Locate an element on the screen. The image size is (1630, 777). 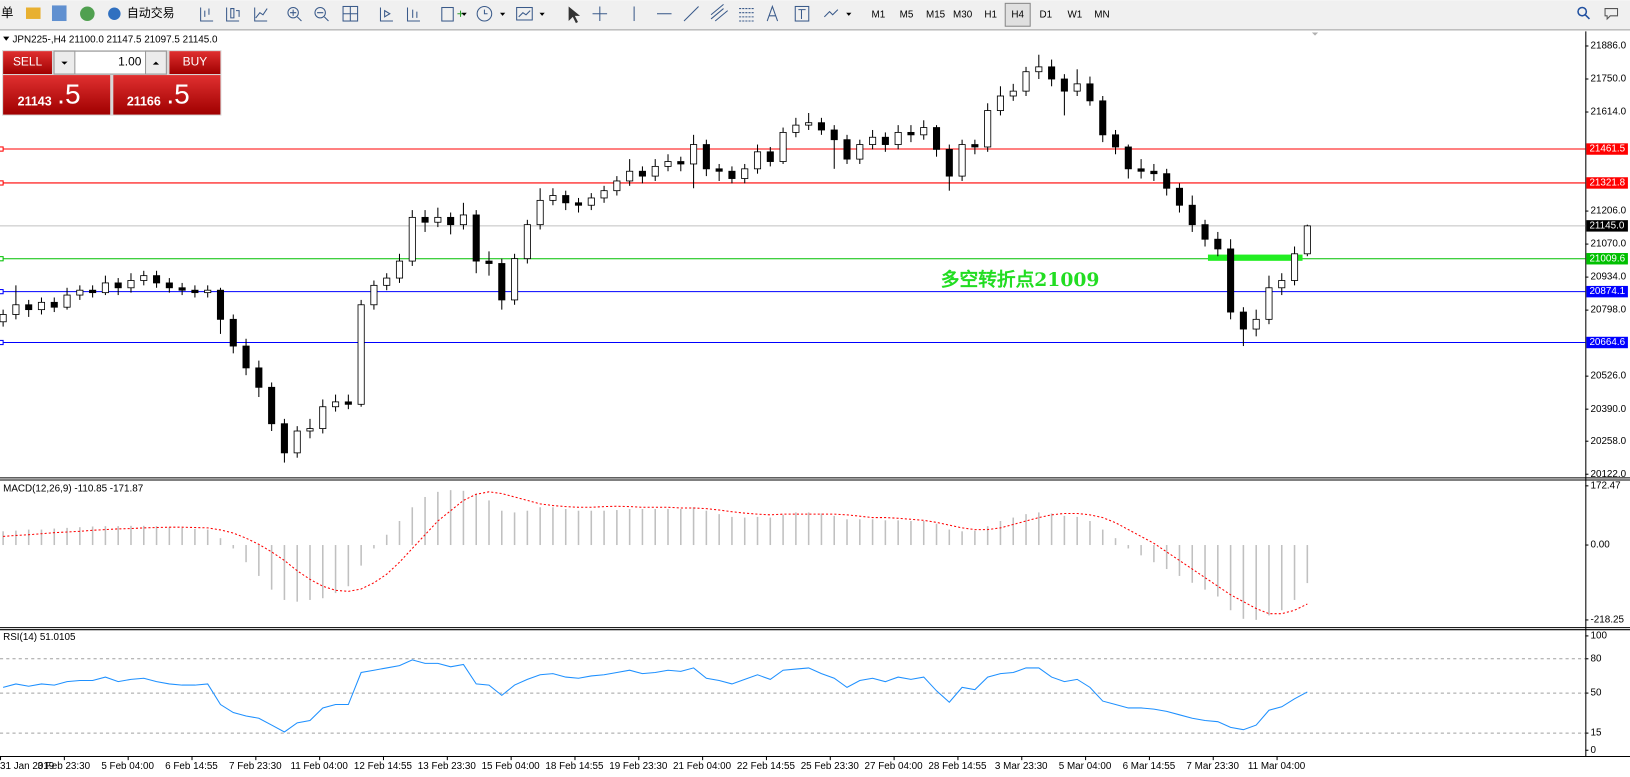
y-tick-label: 21886.0 is located at coordinates (1608, 46).